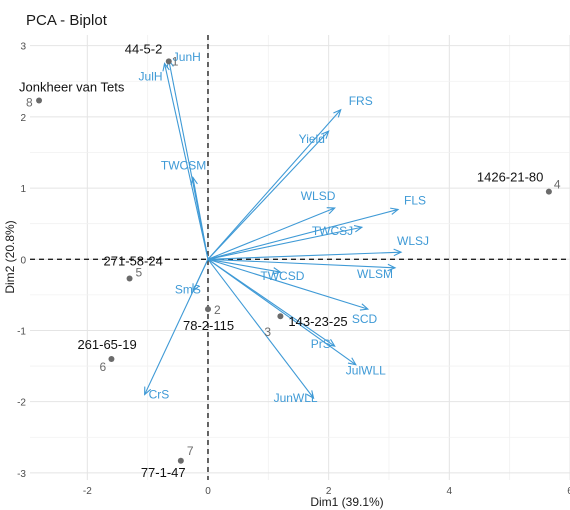  I want to click on individual-name-label: 78-2-115, so click(208, 325).